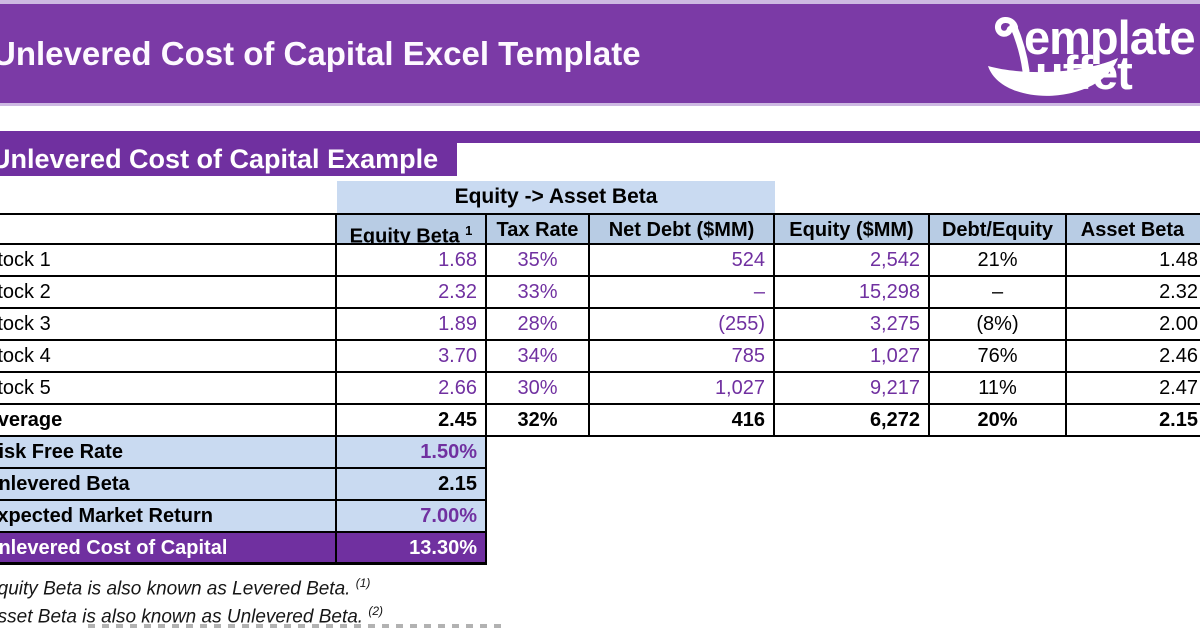  I want to click on footnote-1-marker: (1), so click(363, 583).